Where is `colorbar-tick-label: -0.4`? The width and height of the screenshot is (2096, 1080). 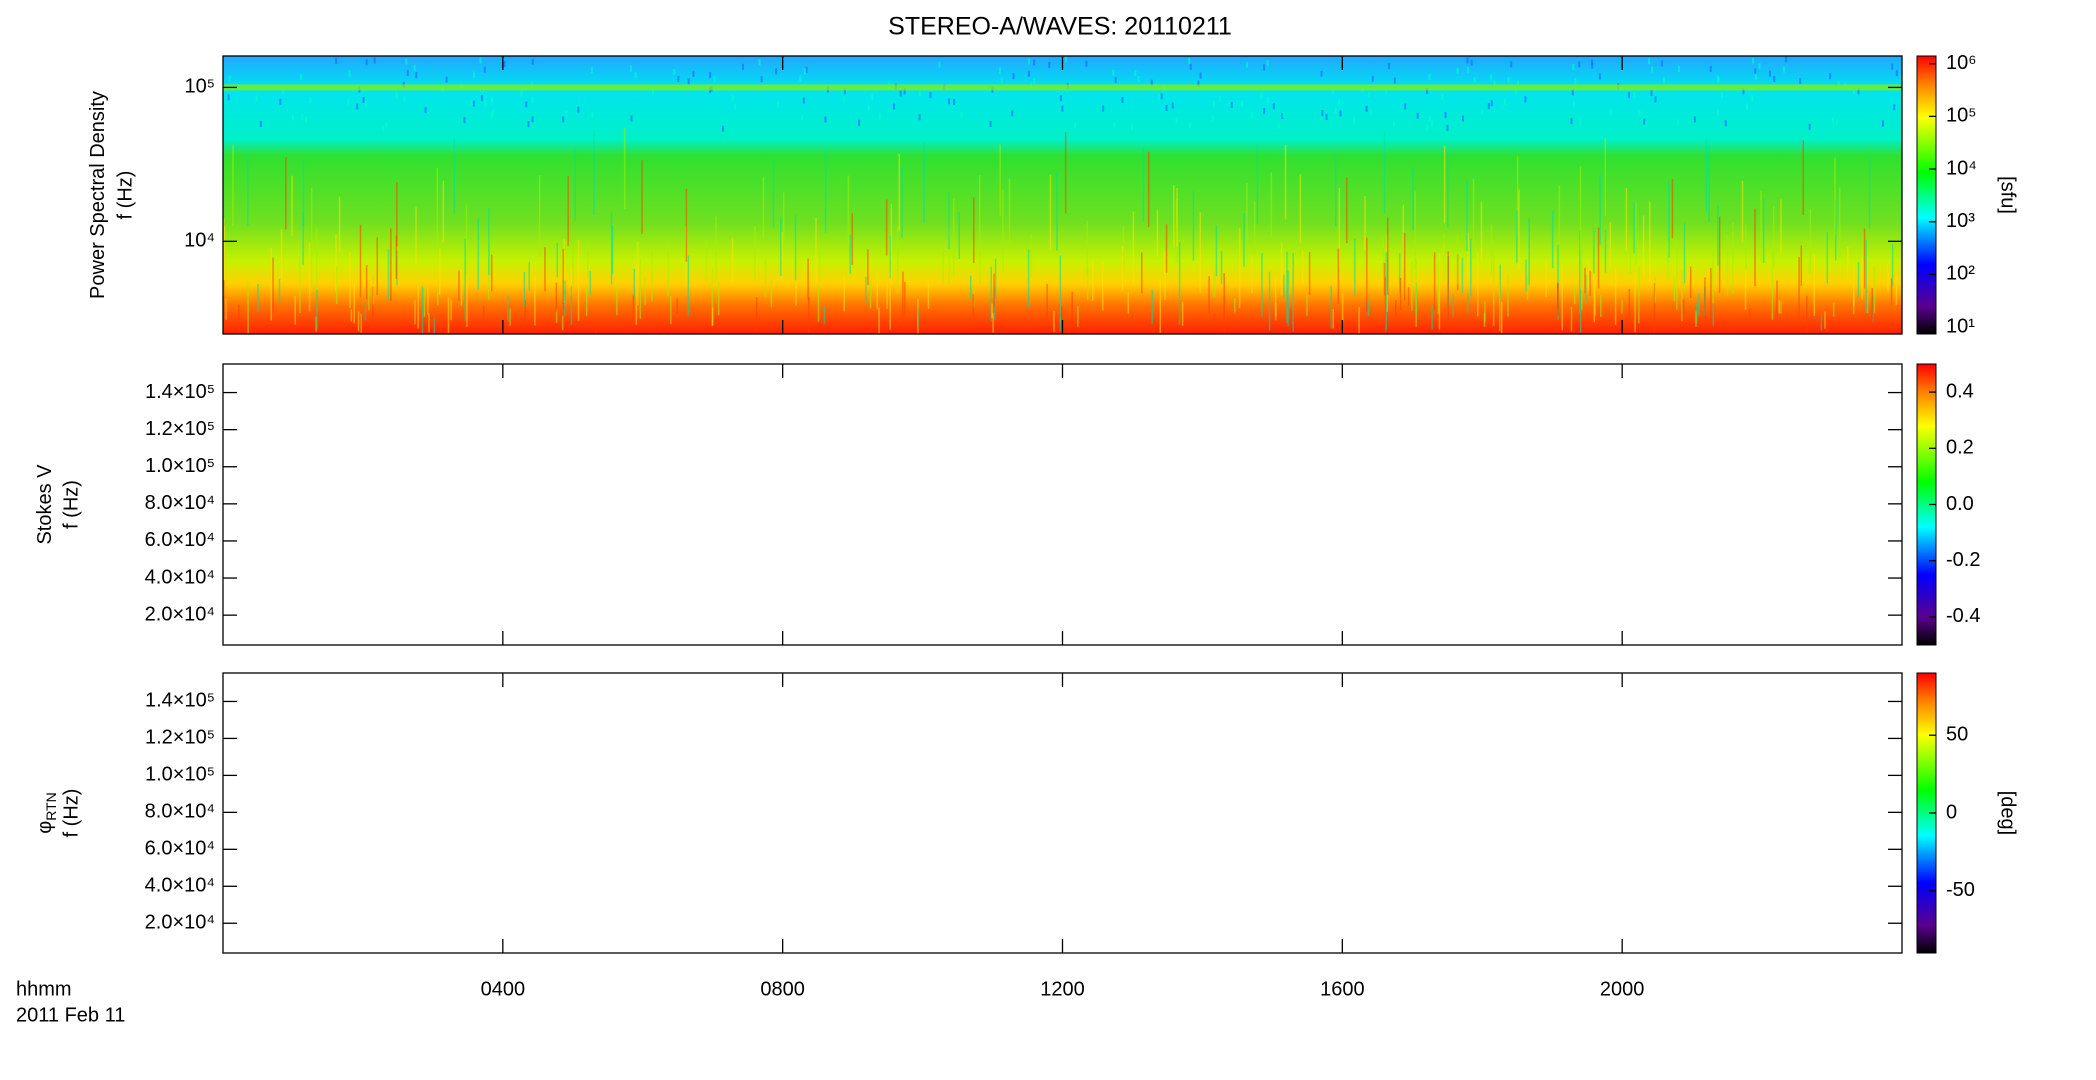
colorbar-tick-label: -0.4 is located at coordinates (1963, 616).